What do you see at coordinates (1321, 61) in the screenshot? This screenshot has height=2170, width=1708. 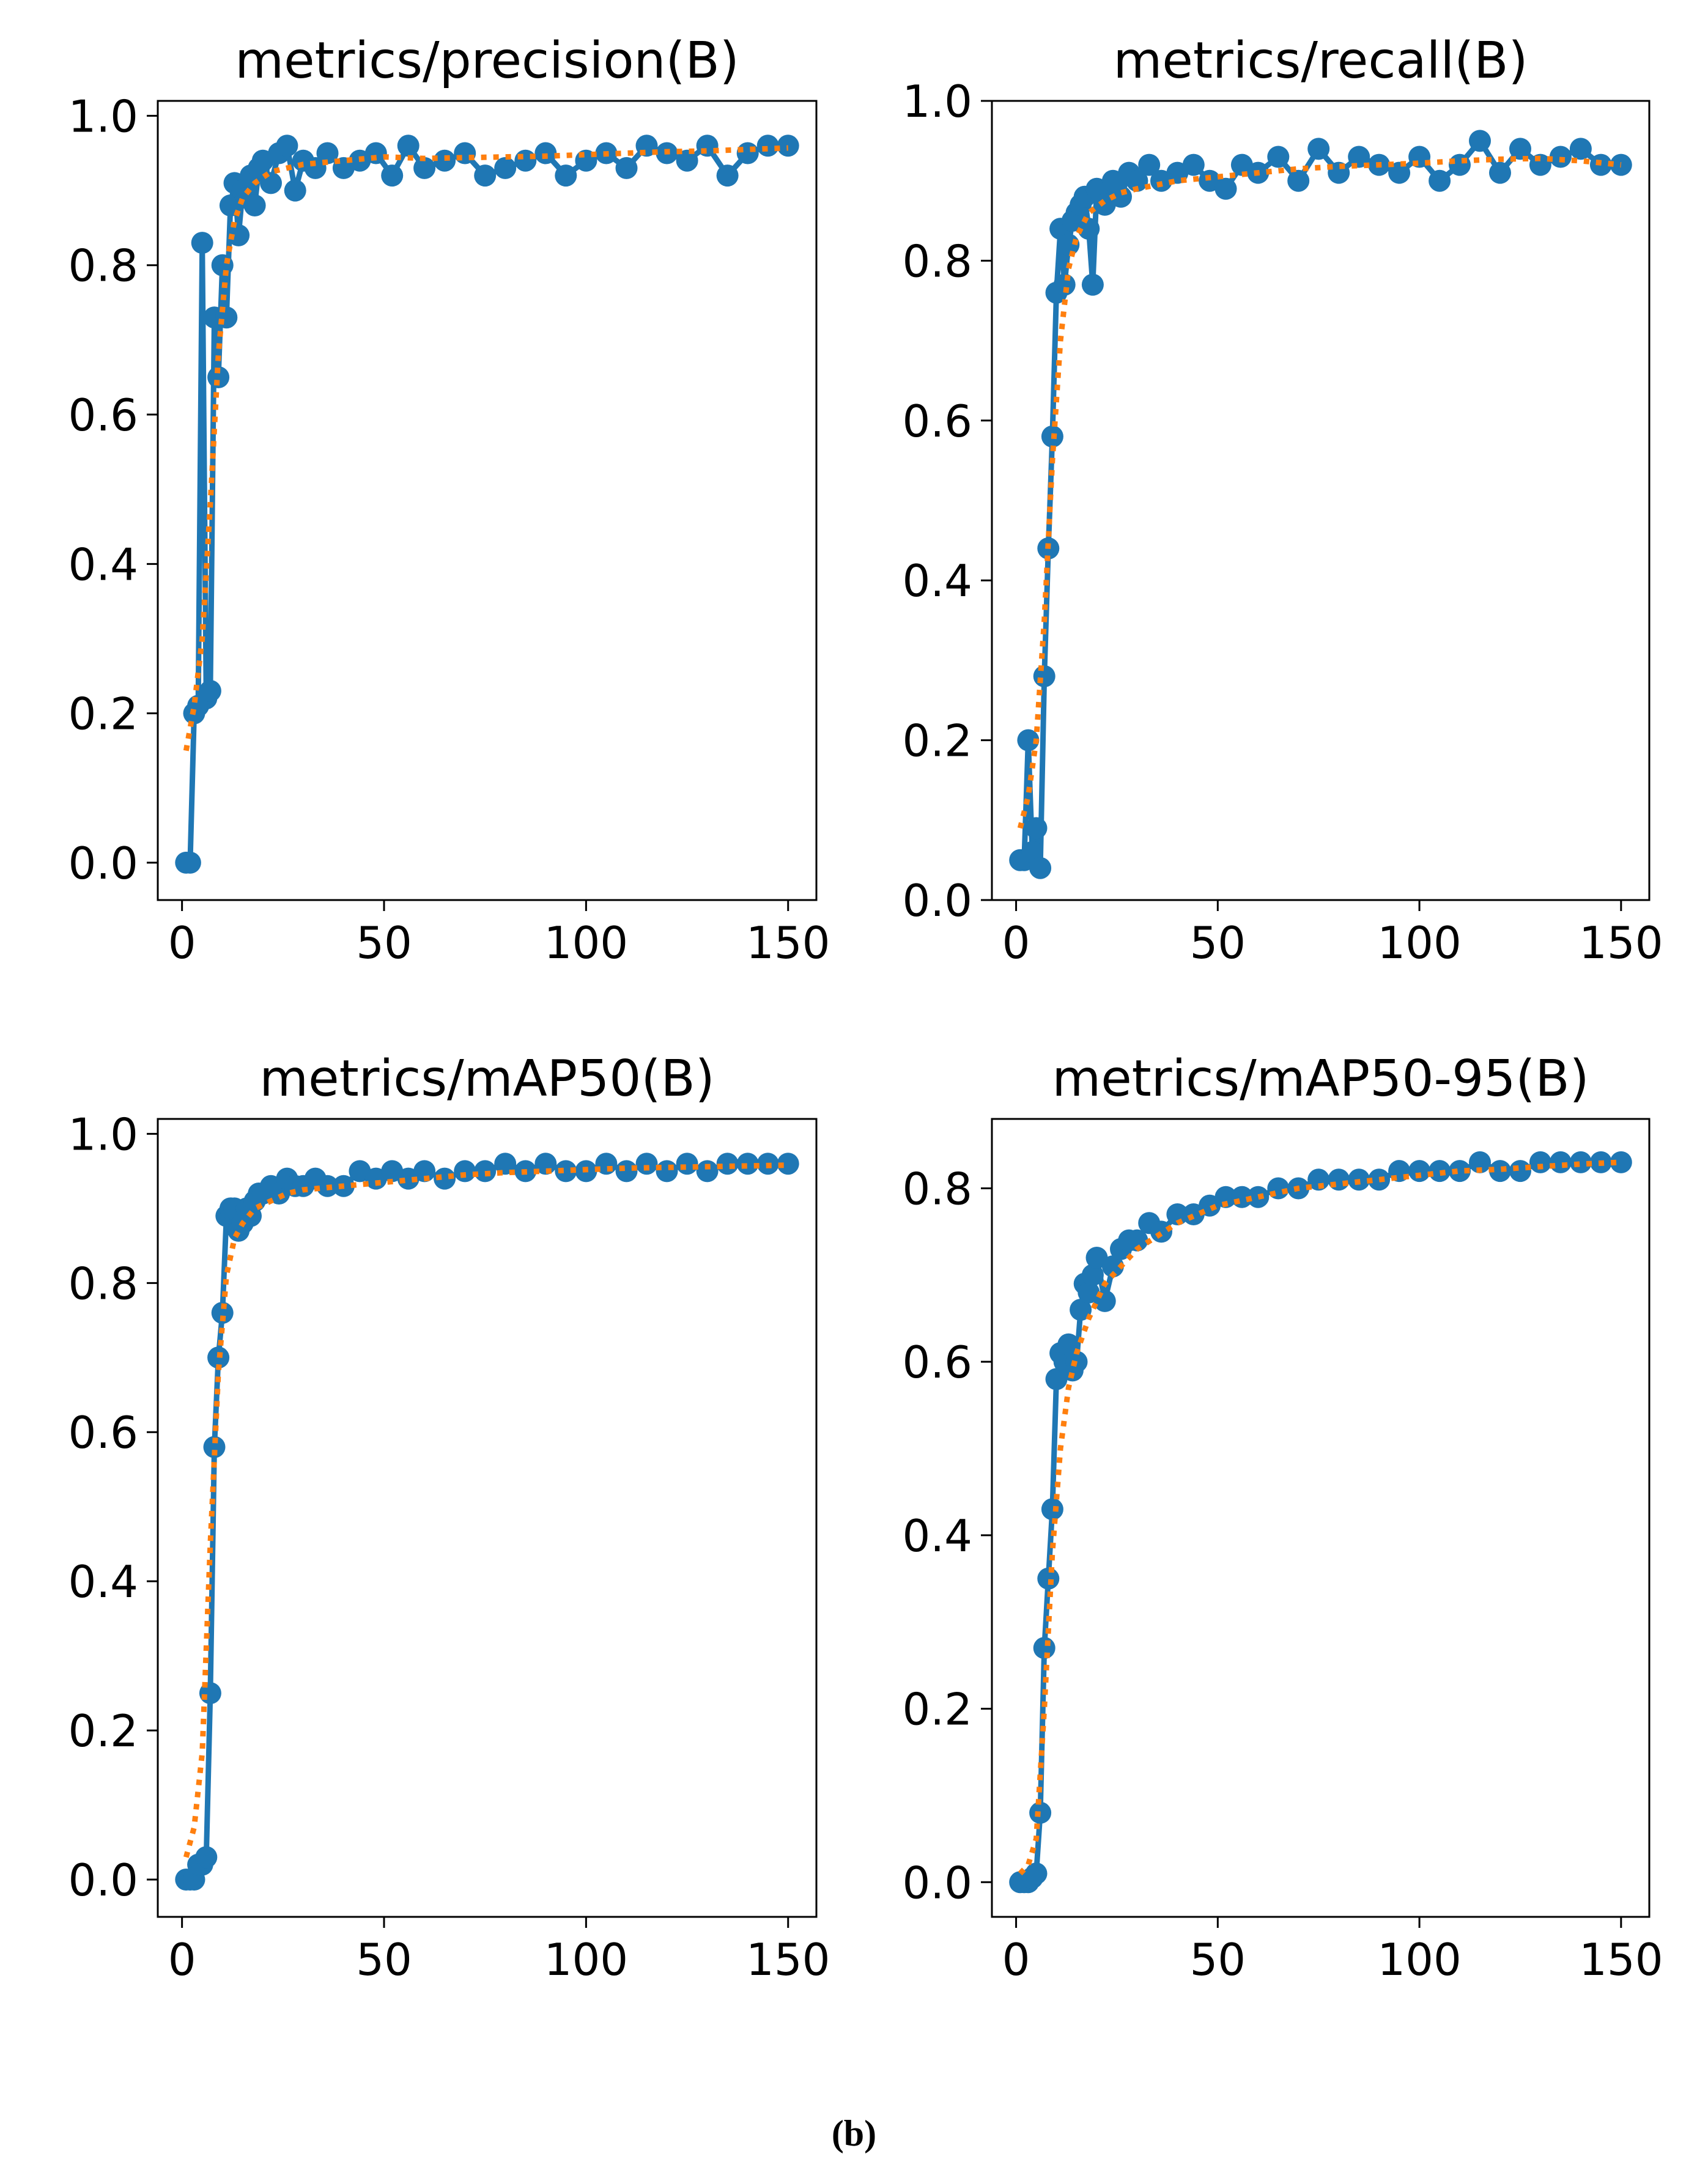 I see `chart-title: metrics/recall(B)` at bounding box center [1321, 61].